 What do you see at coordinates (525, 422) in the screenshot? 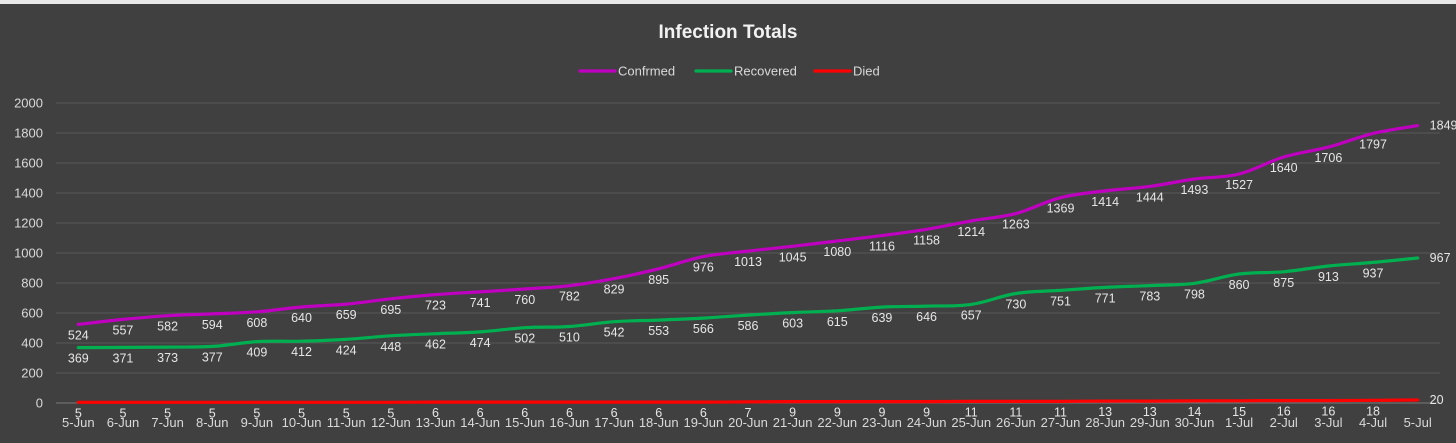
I see `x-tick-label: 15-Jun` at bounding box center [525, 422].